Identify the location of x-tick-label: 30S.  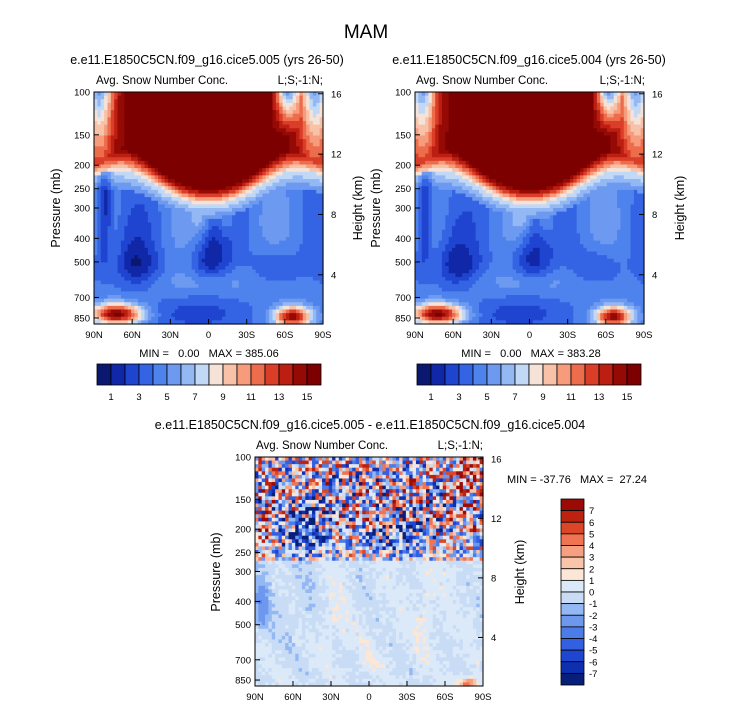
(246, 335).